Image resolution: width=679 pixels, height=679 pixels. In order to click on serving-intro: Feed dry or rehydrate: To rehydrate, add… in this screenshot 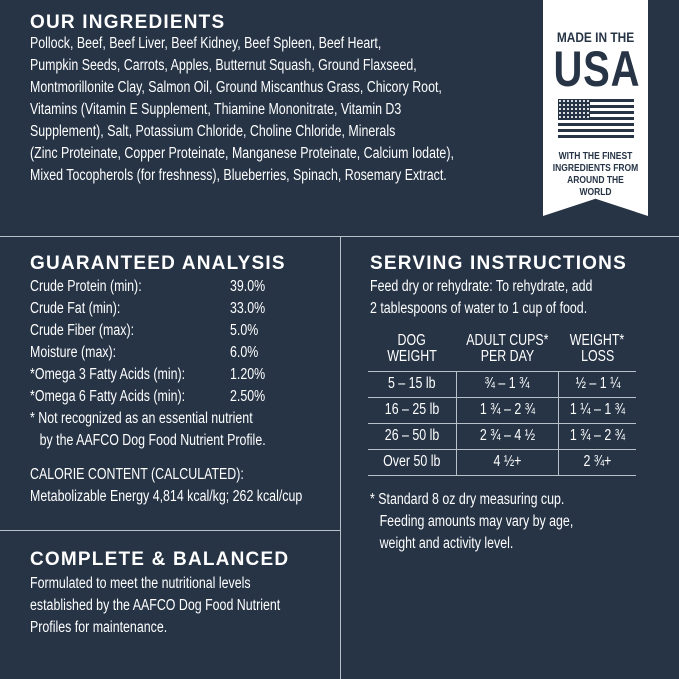, I will do `click(509, 298)`.